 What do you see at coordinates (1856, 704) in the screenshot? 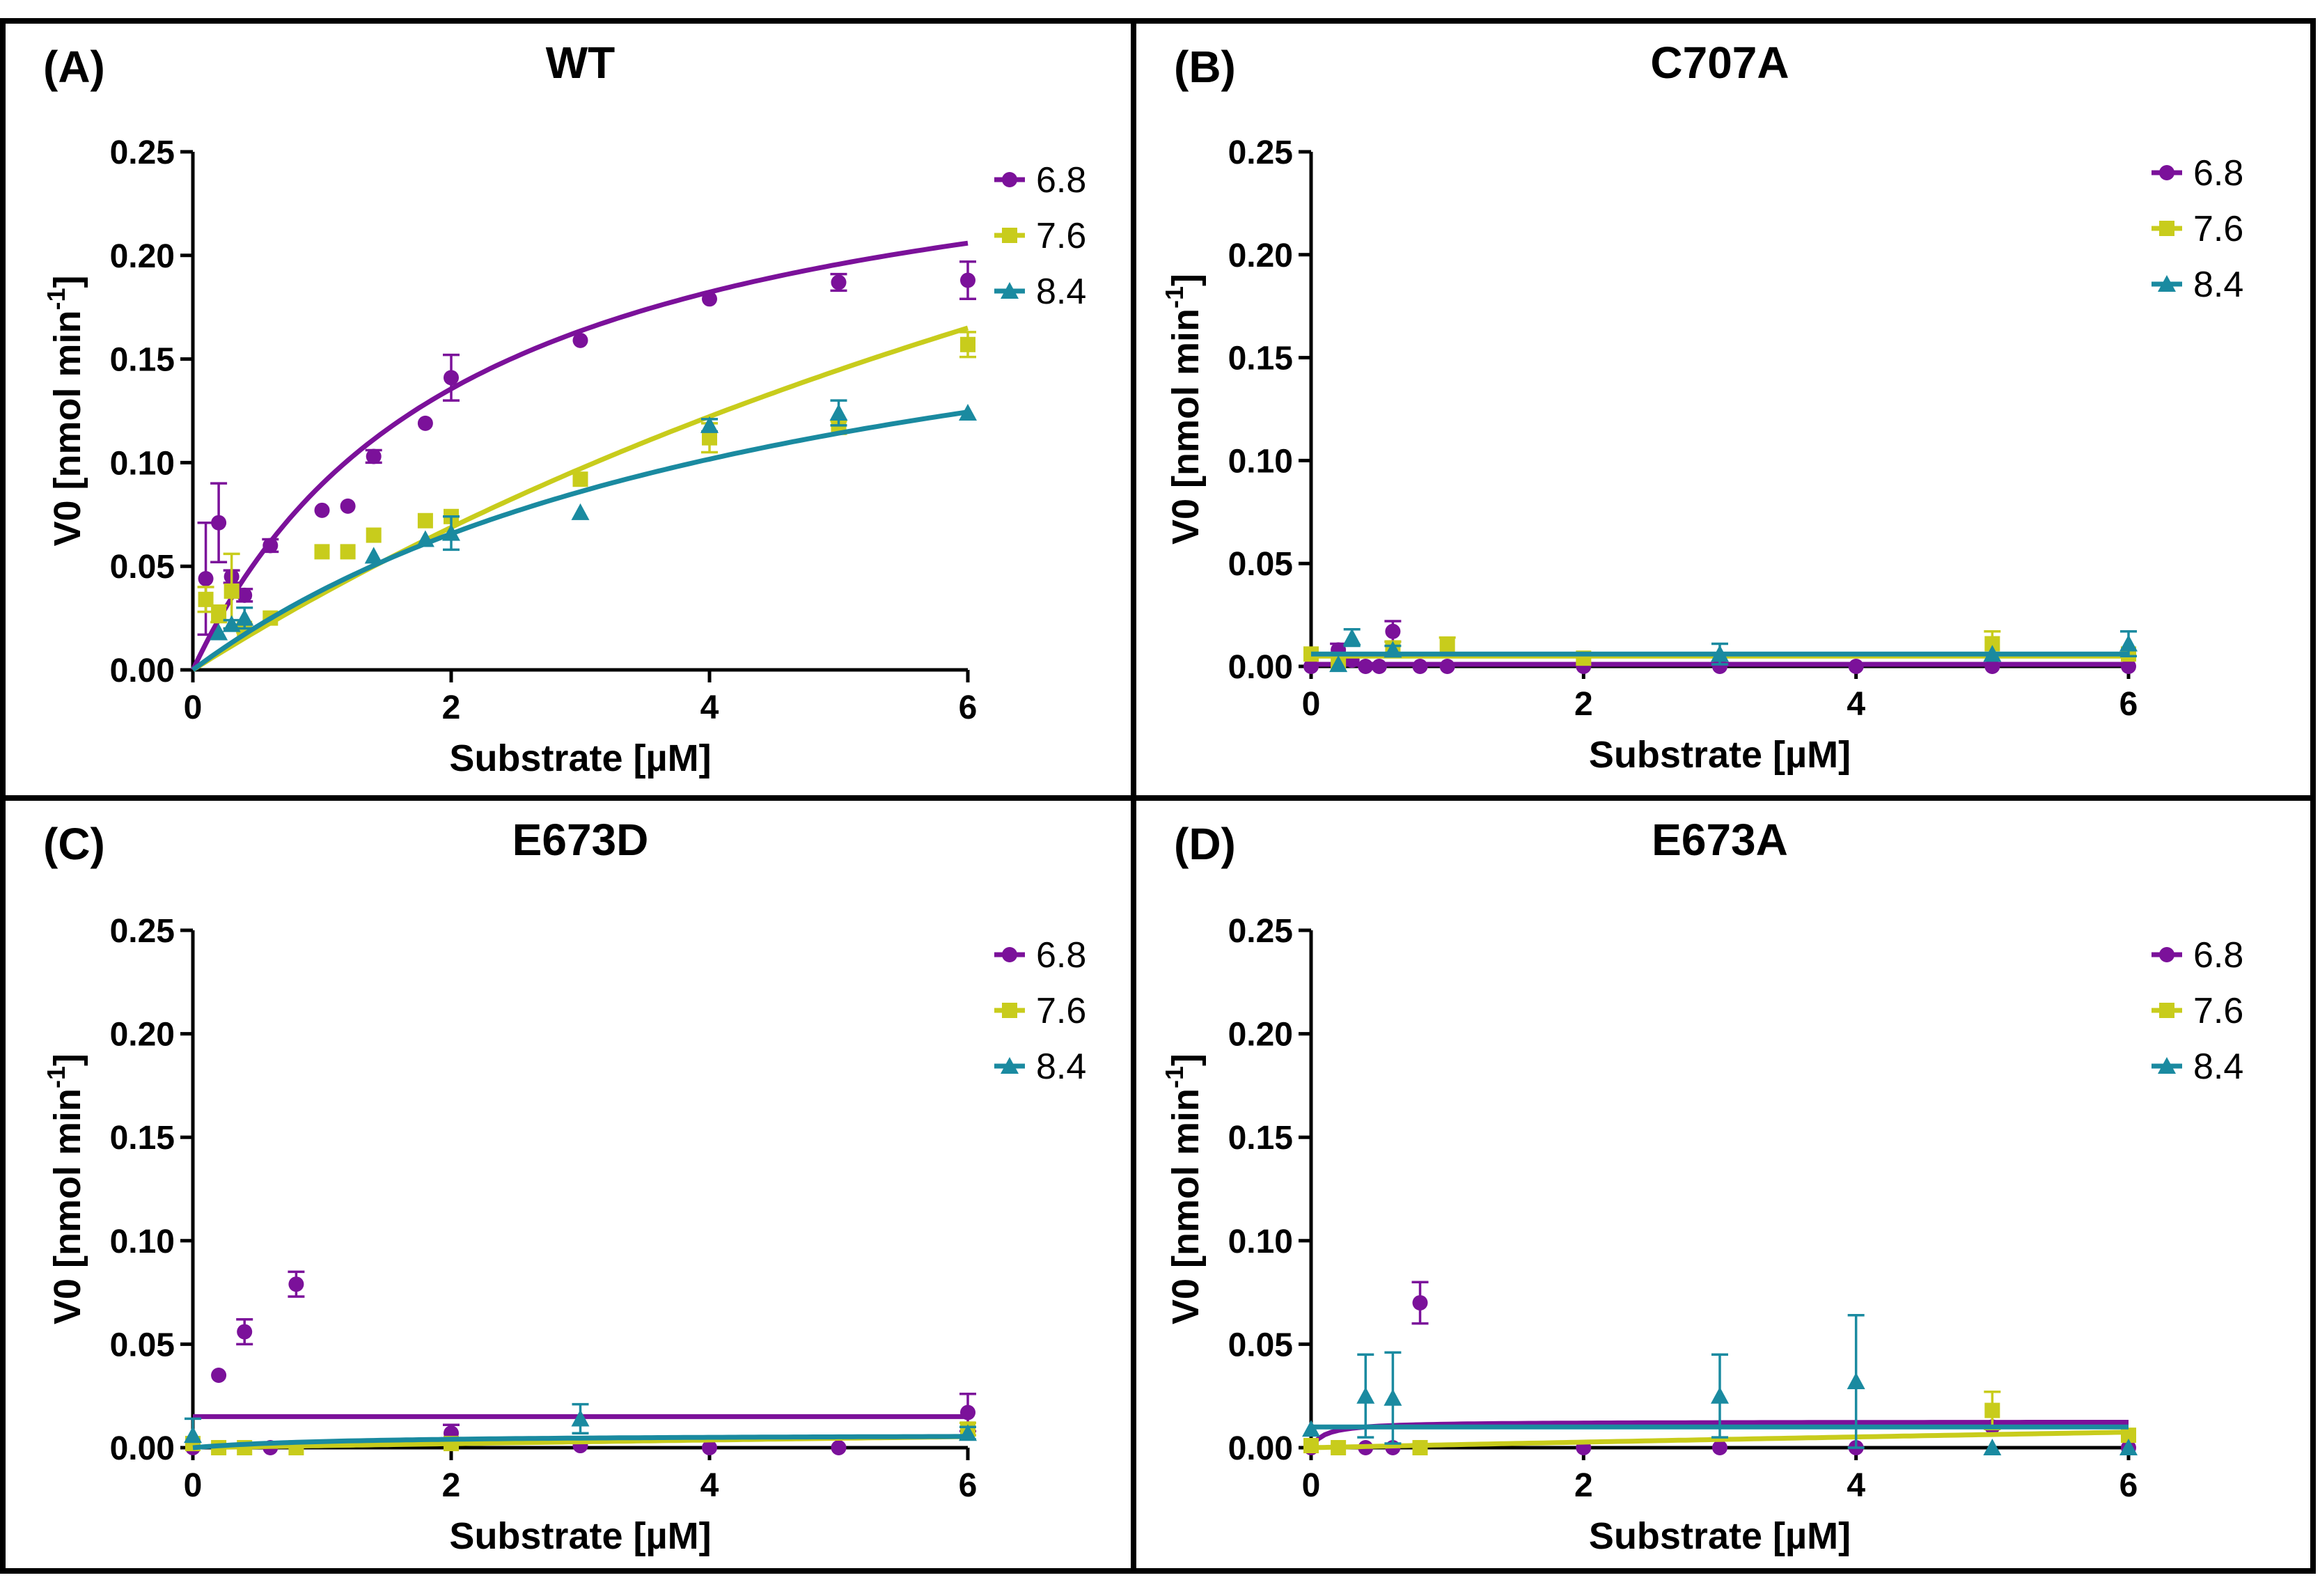
I see `x-tick-label: 4` at bounding box center [1856, 704].